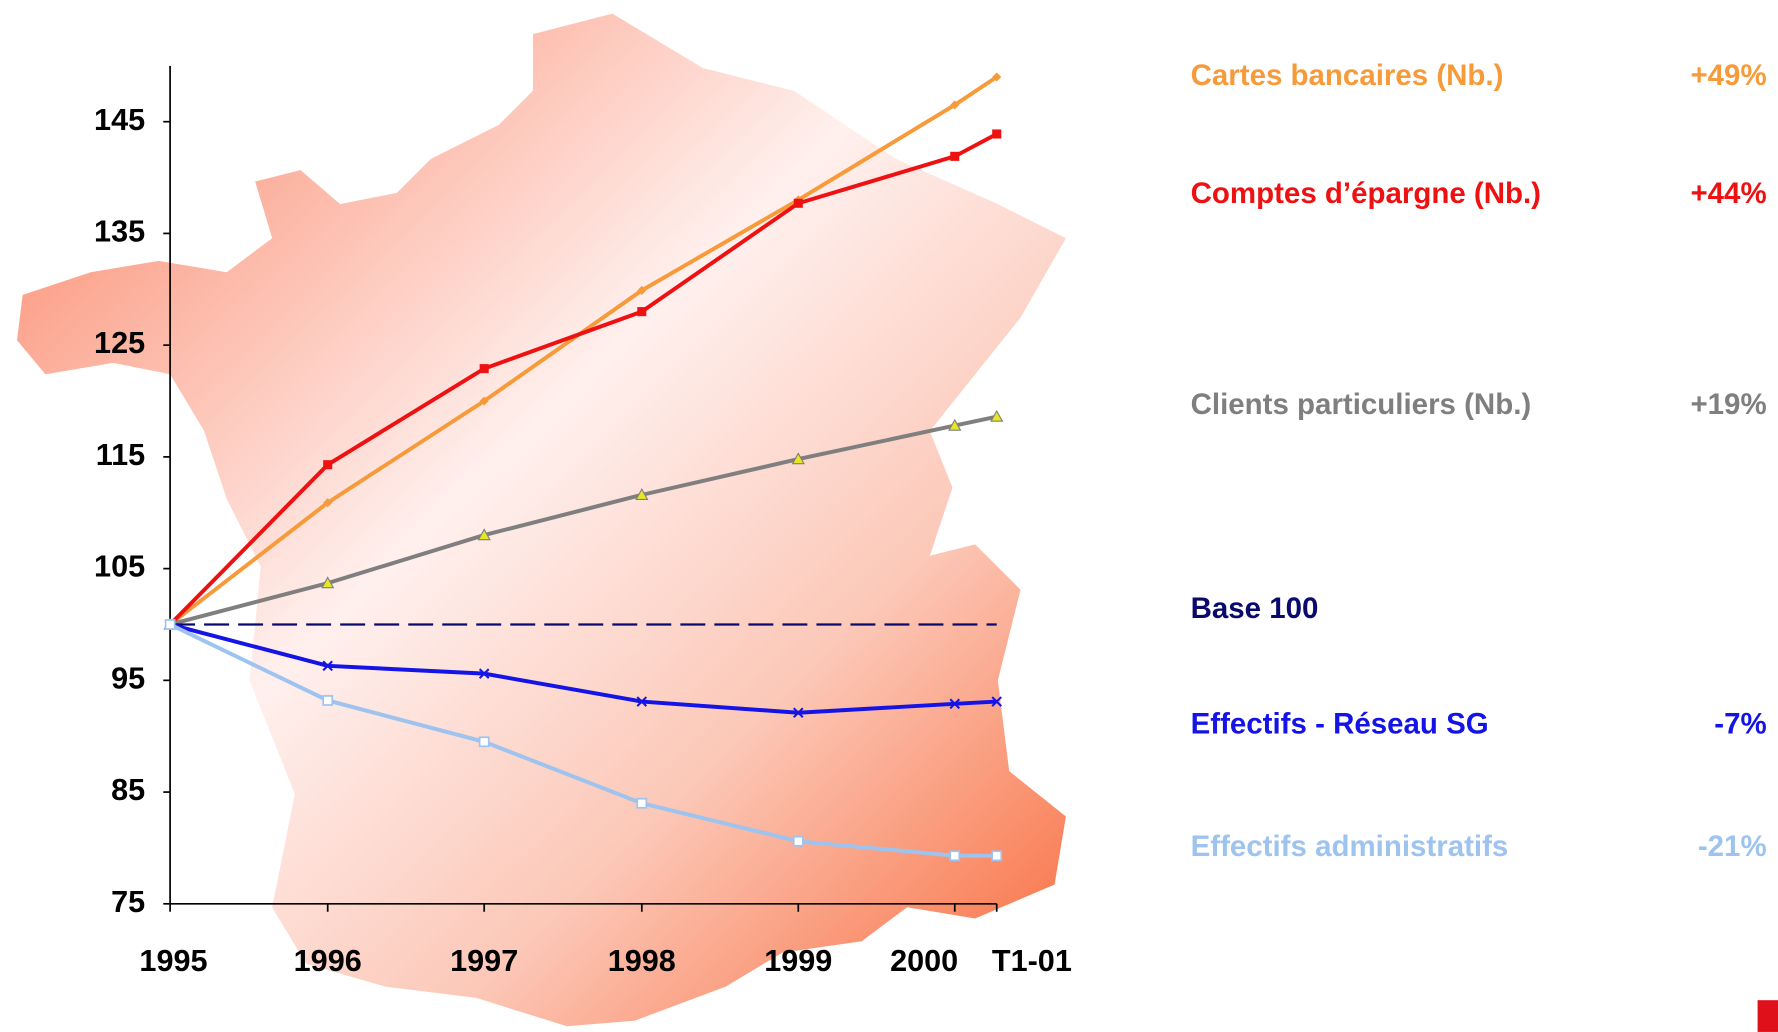  Describe the element at coordinates (798, 961) in the screenshot. I see `x-tick-label: 1999` at that location.